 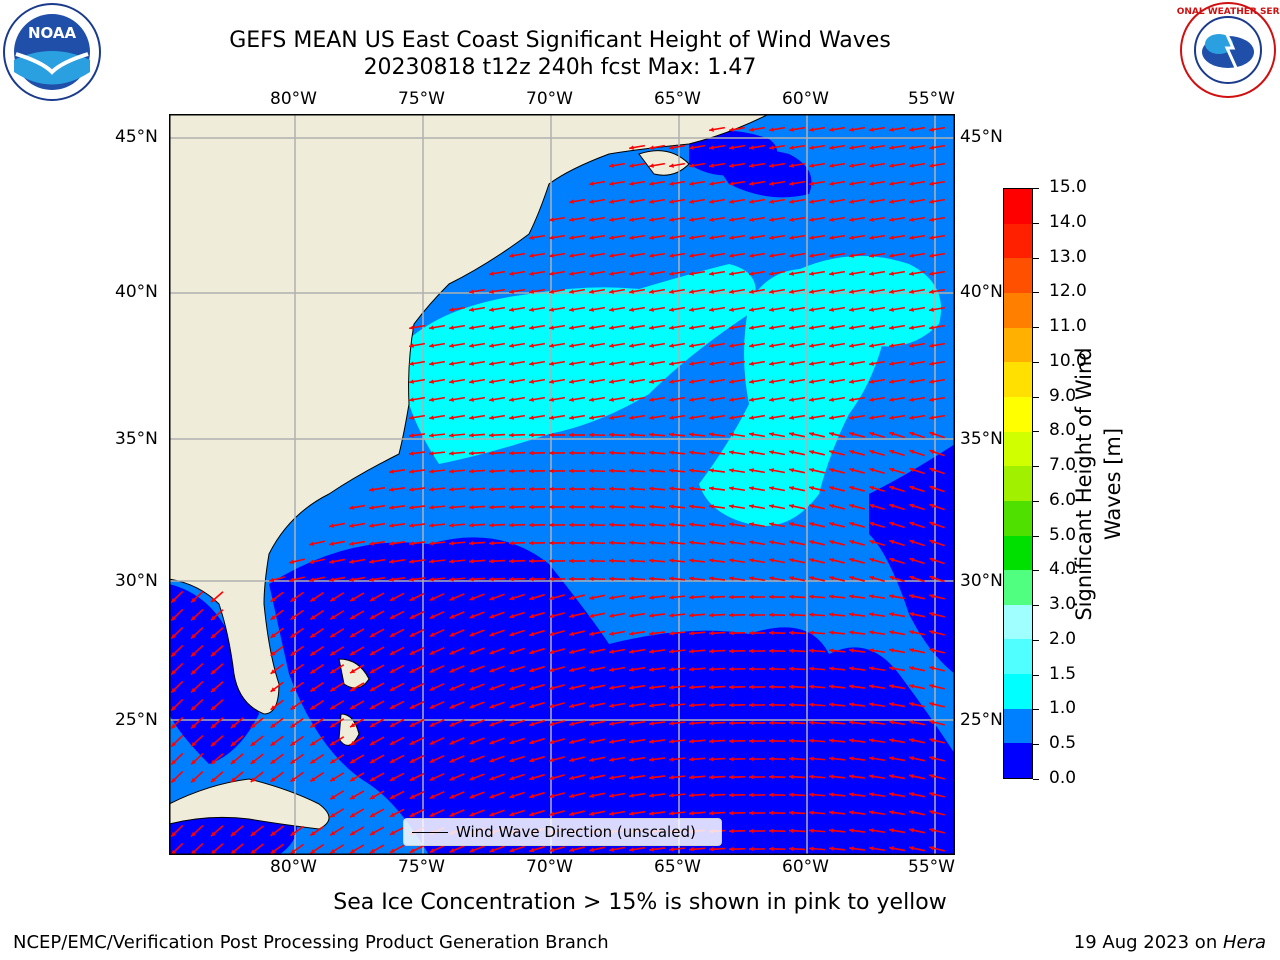 What do you see at coordinates (1036, 710) in the screenshot?
I see `colorbar-tick-mark` at bounding box center [1036, 710].